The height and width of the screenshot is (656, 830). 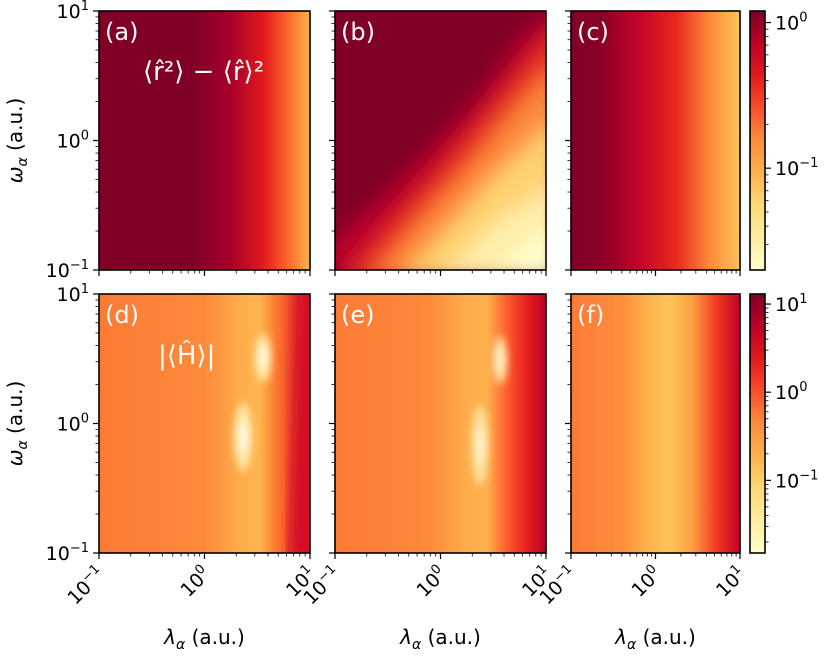 I want to click on panel-d: (d) |⟨Ĥ⟩|, so click(x=204, y=423).